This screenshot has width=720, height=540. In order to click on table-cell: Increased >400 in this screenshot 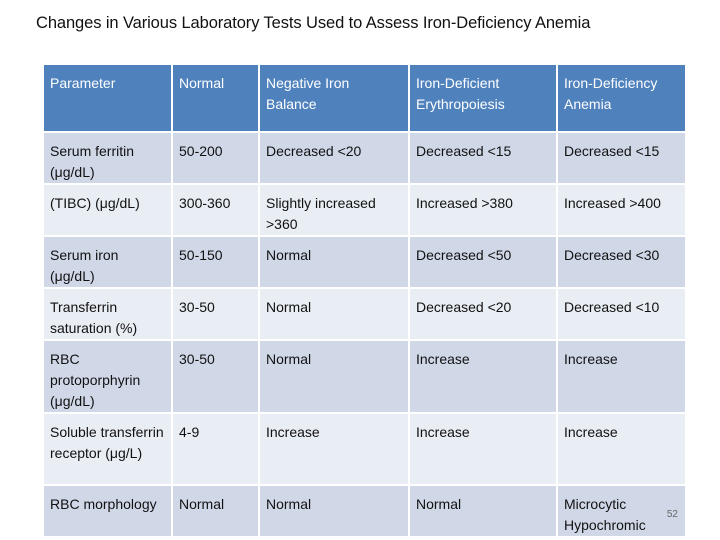, I will do `click(621, 210)`.